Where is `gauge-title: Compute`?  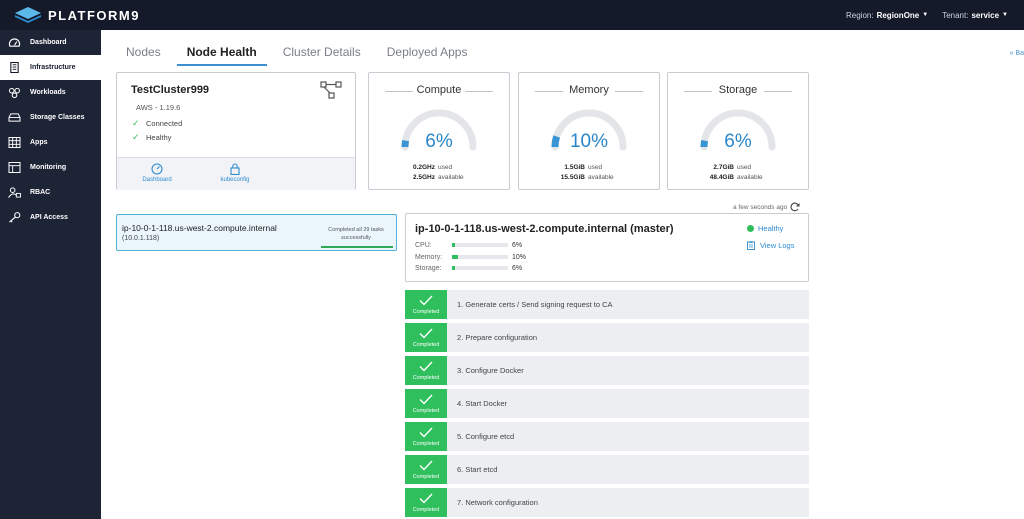
gauge-title: Compute is located at coordinates (439, 90).